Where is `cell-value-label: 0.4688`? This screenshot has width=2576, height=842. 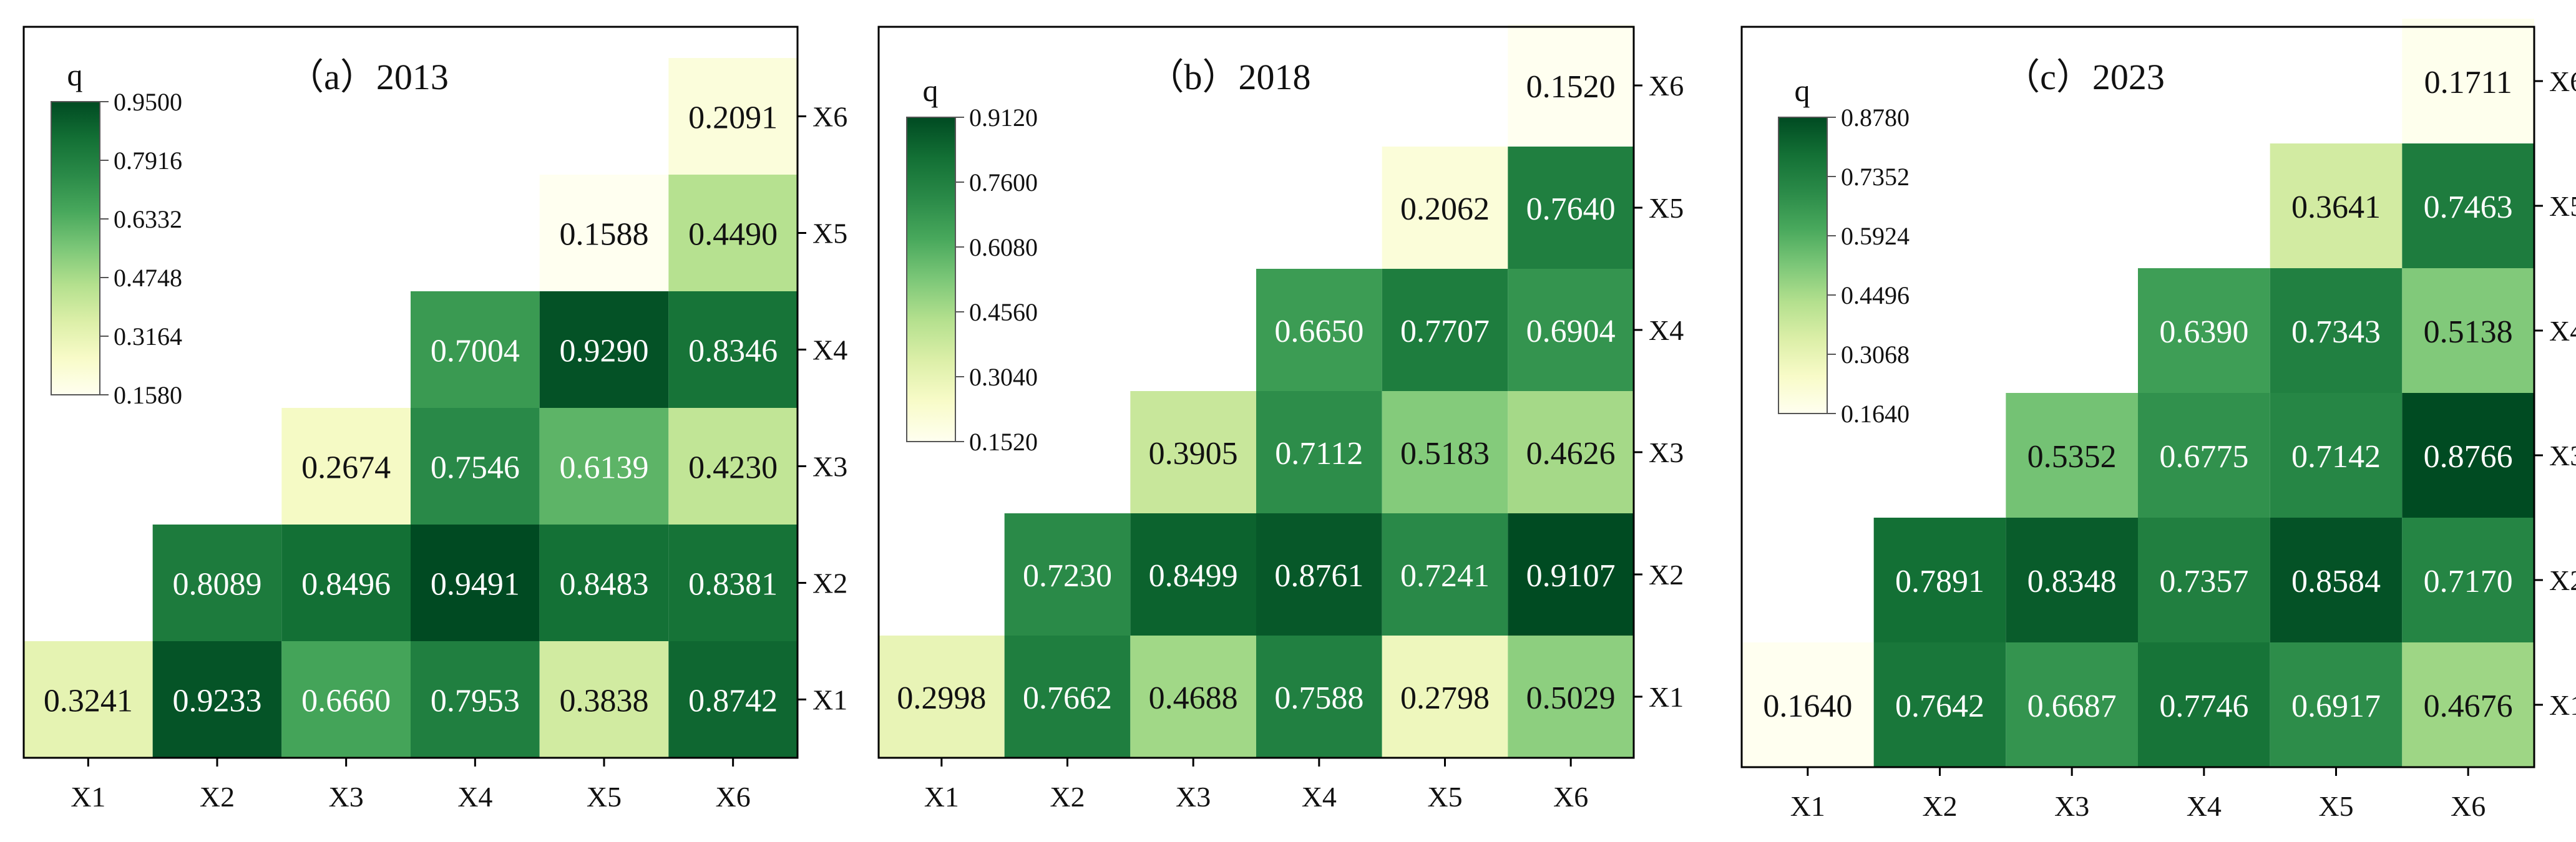 cell-value-label: 0.4688 is located at coordinates (1193, 698).